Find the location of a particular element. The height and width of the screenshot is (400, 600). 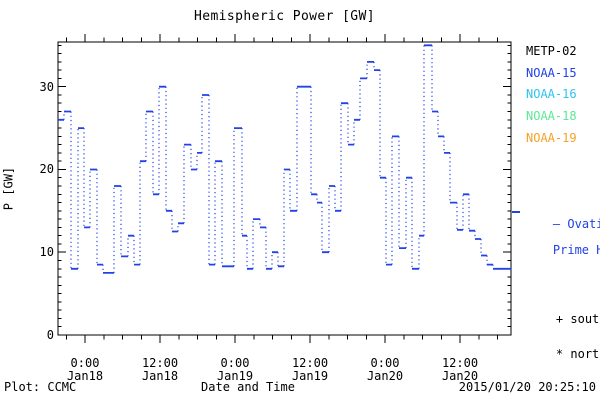

x-axis-title: Date and Time is located at coordinates (248, 387).